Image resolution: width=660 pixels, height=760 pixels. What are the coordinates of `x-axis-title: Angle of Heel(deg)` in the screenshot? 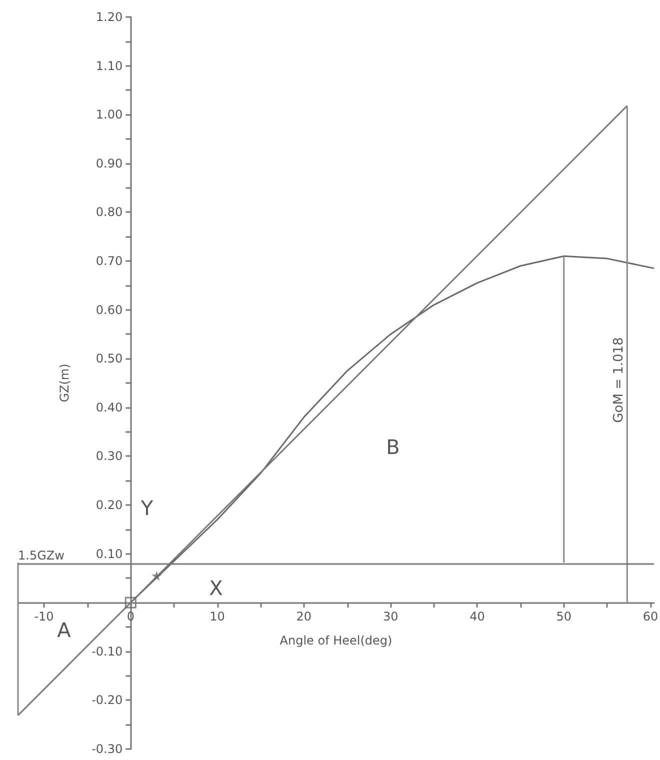 It's located at (336, 641).